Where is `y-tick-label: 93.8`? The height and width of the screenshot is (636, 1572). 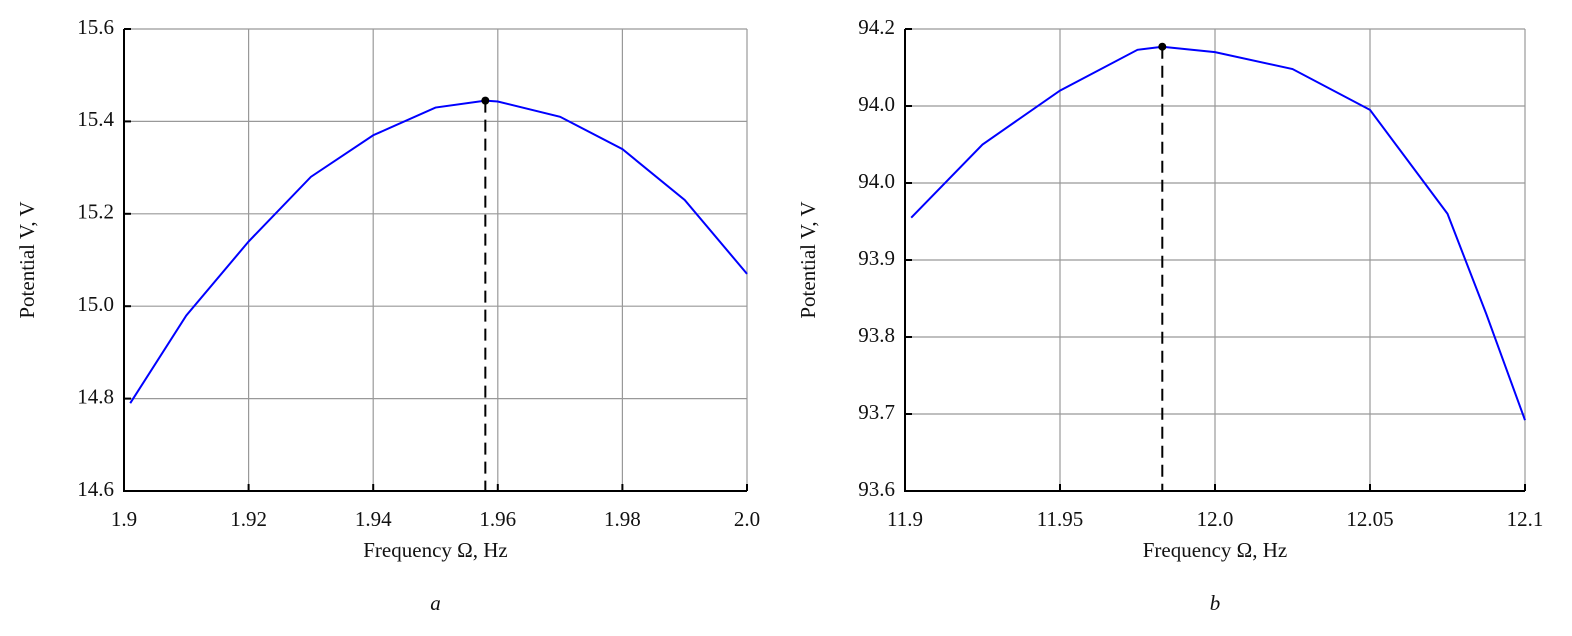 y-tick-label: 93.8 is located at coordinates (876, 335).